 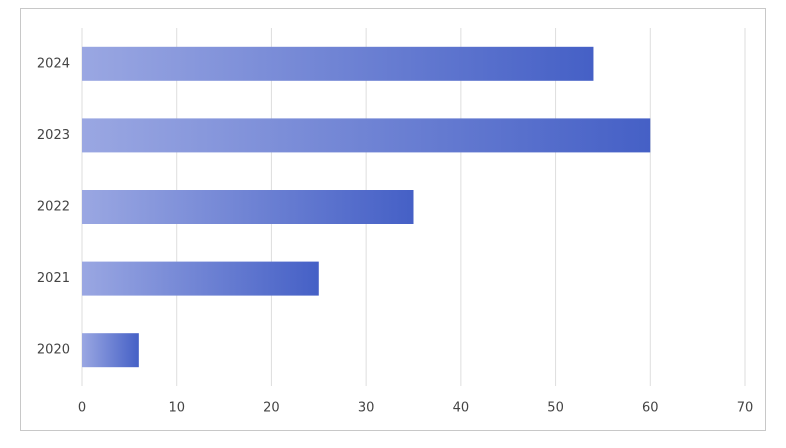 What do you see at coordinates (271, 408) in the screenshot?
I see `x-tick-label: 20` at bounding box center [271, 408].